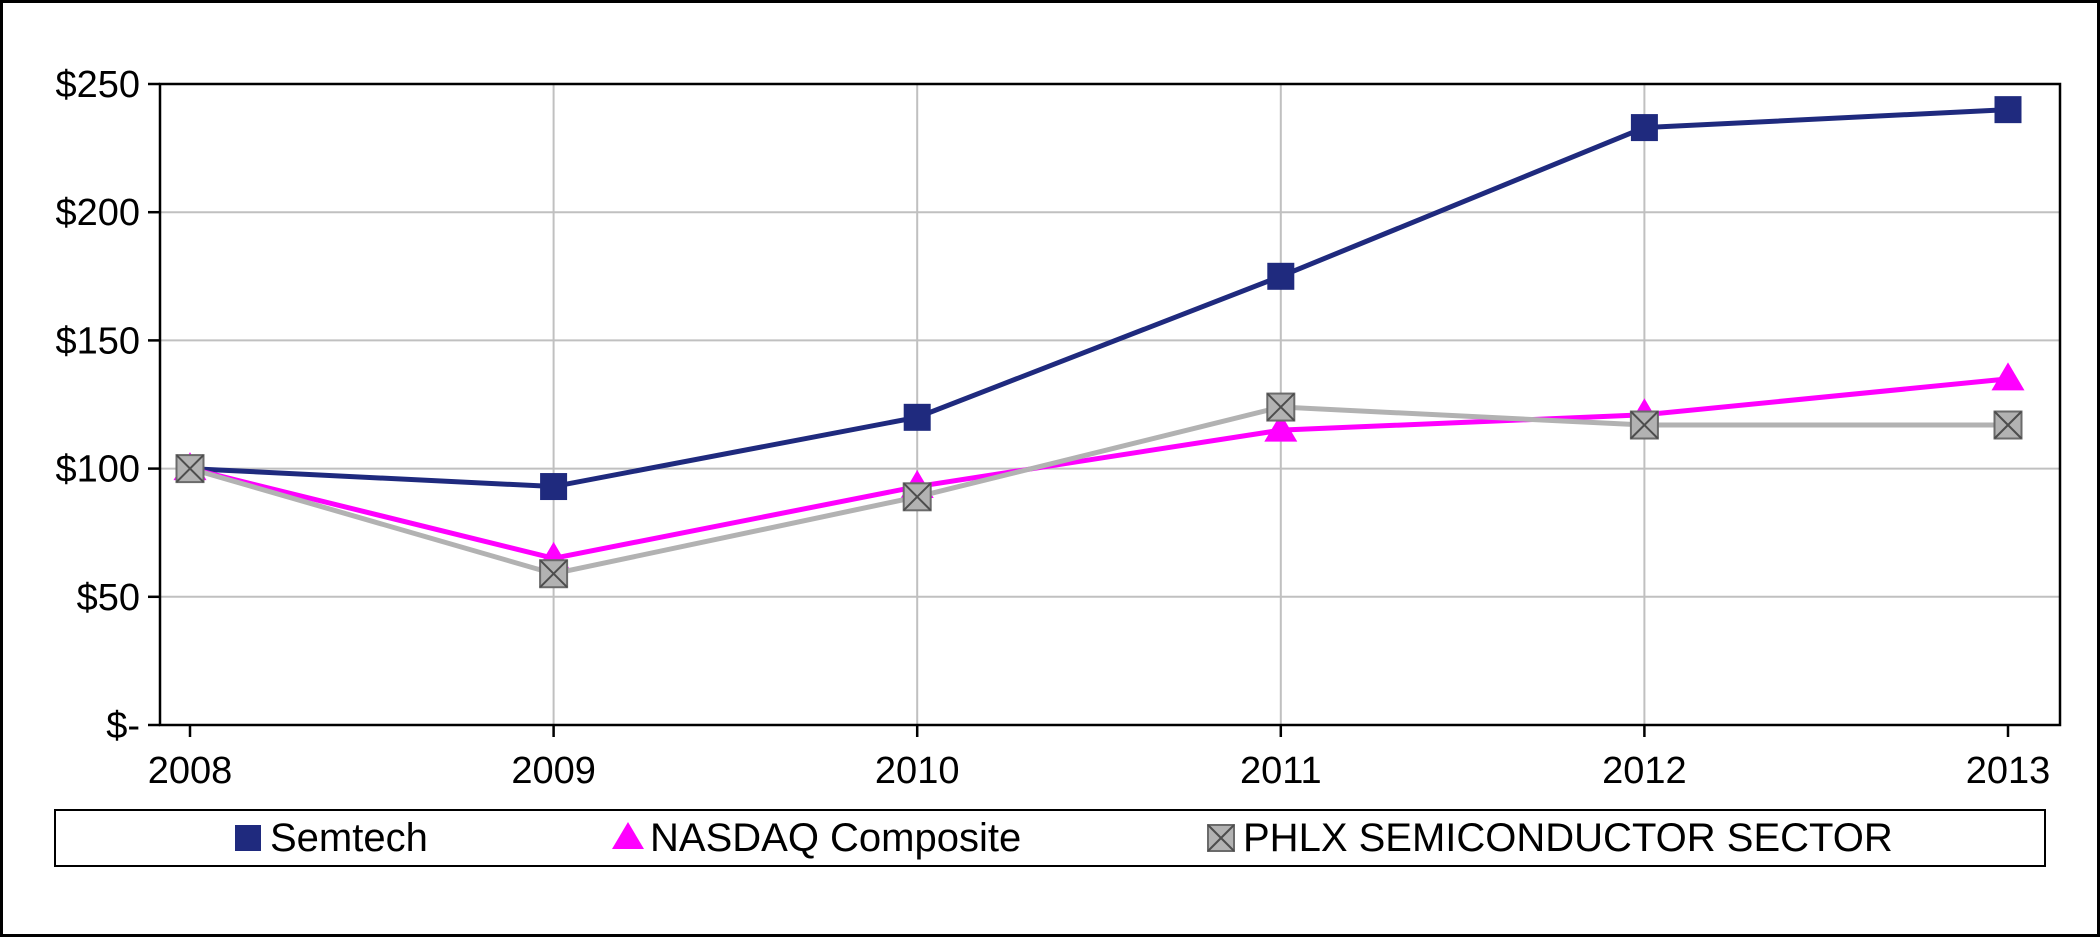  Describe the element at coordinates (349, 837) in the screenshot. I see `legend-label-semtech: Semtech` at that location.